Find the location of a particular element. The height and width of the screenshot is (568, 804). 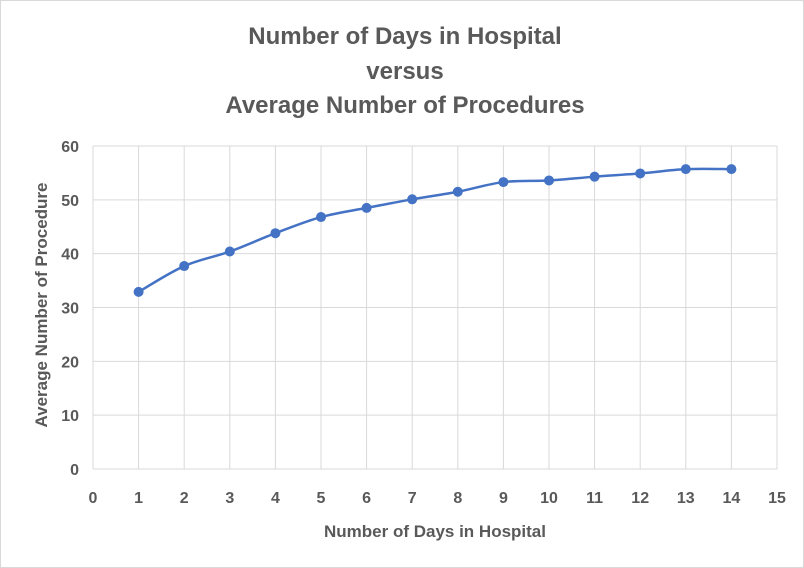

x-tick-label: 10 is located at coordinates (549, 498).